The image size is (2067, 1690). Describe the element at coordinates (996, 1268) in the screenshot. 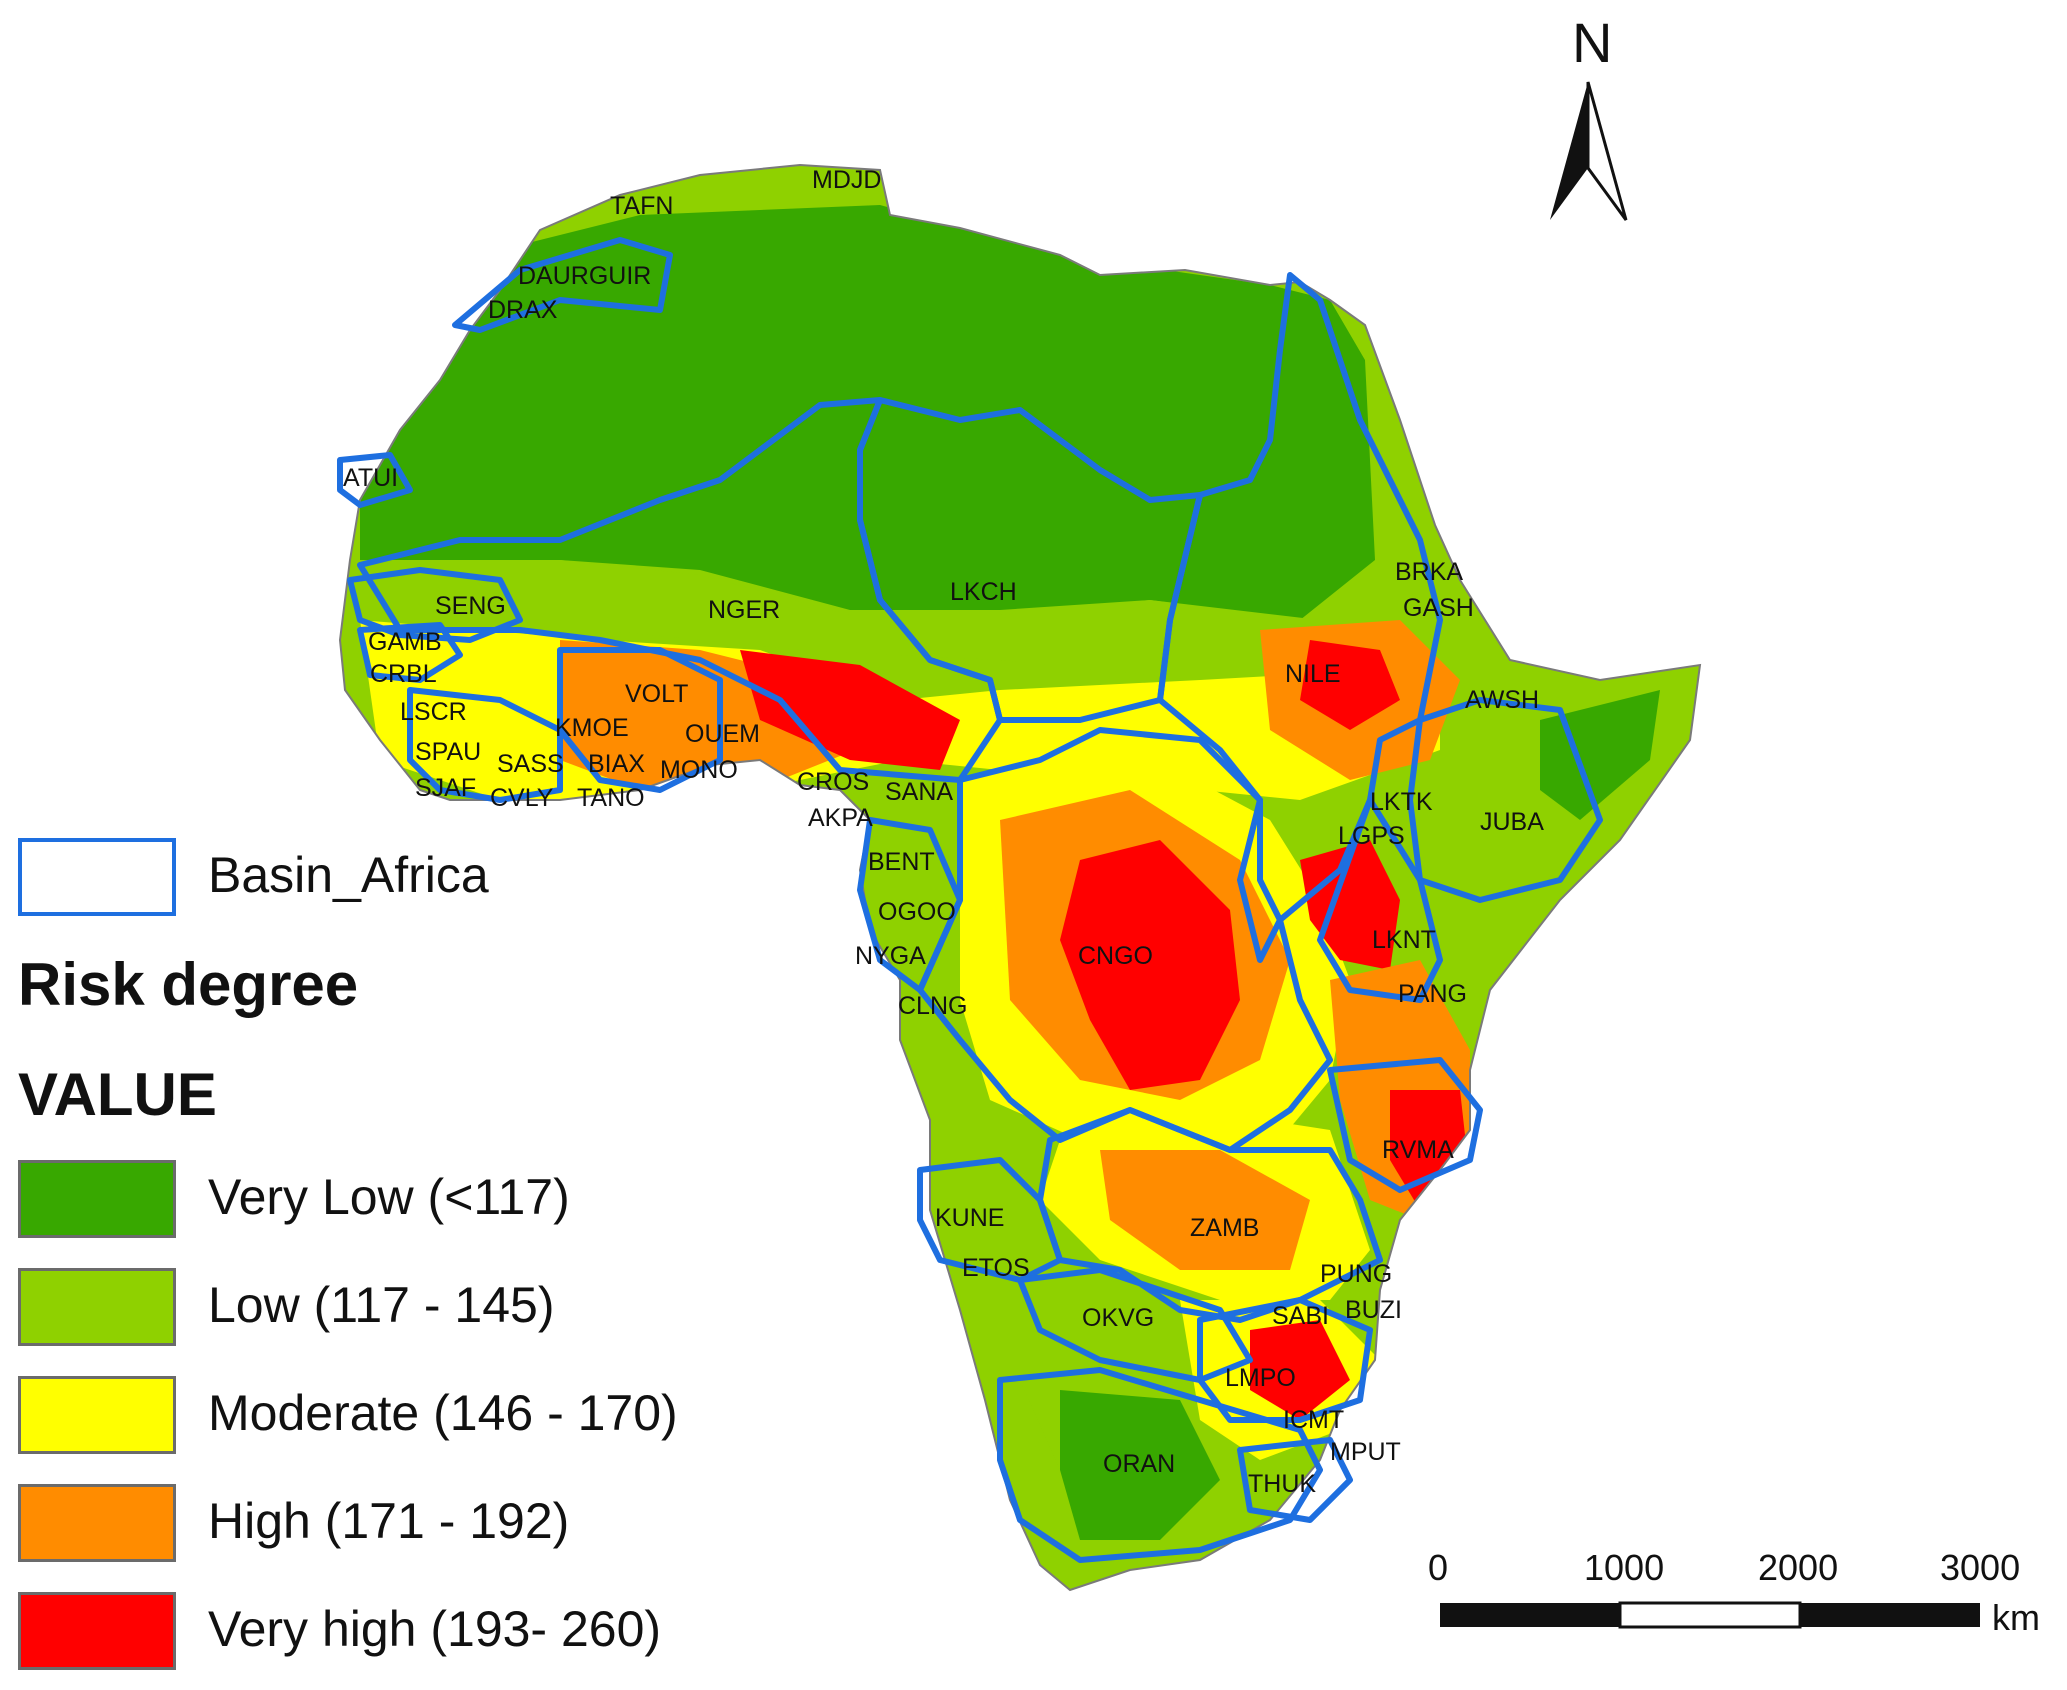

I see `basin-label-etos: ETOS` at that location.